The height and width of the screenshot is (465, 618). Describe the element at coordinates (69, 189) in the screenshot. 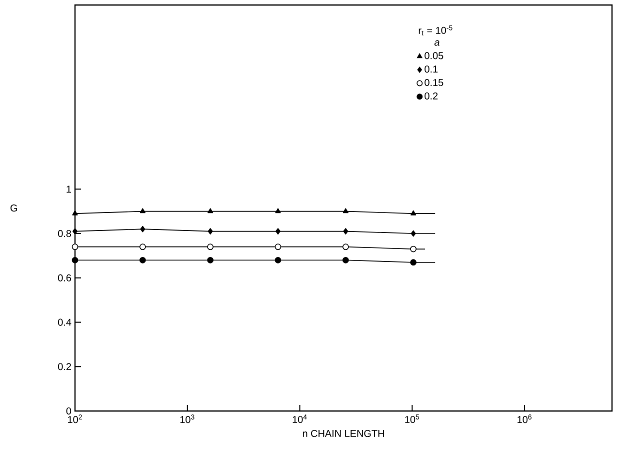

I see `y-tick-label: 1` at that location.